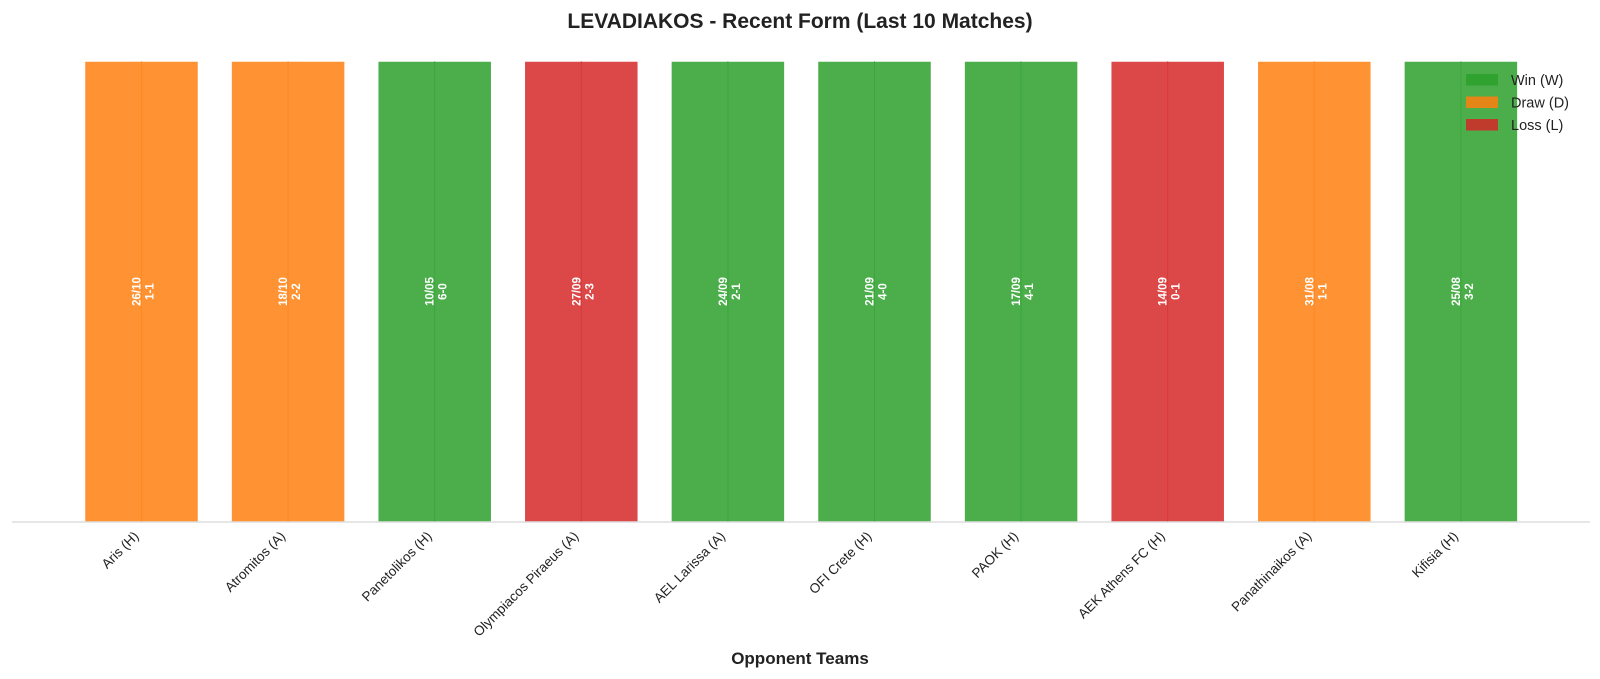  I want to click on bar-label: 18/102-2, so click(290, 291).